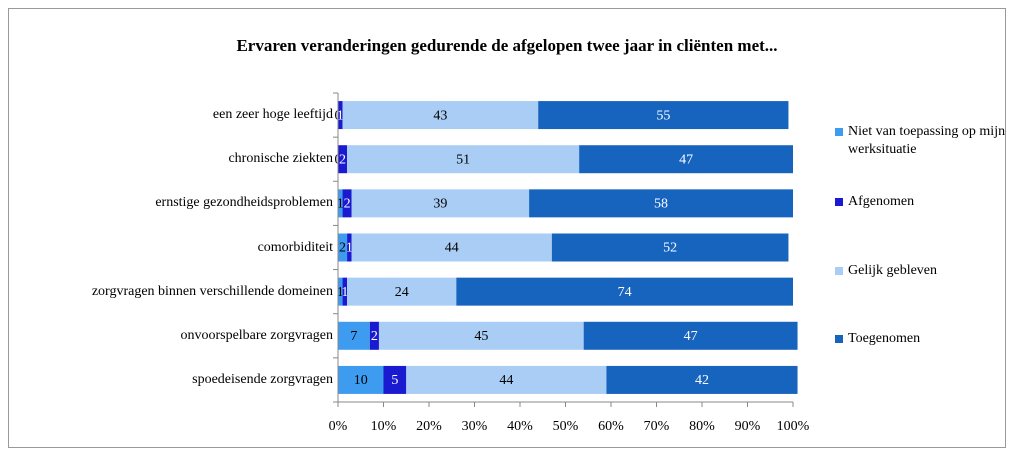  Describe the element at coordinates (748, 426) in the screenshot. I see `x-tick-label: 90%` at that location.